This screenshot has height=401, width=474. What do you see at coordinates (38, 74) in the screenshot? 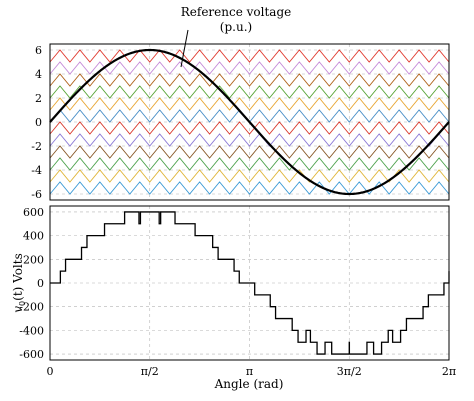
I see `top-y-tick-label: 4` at bounding box center [38, 74].